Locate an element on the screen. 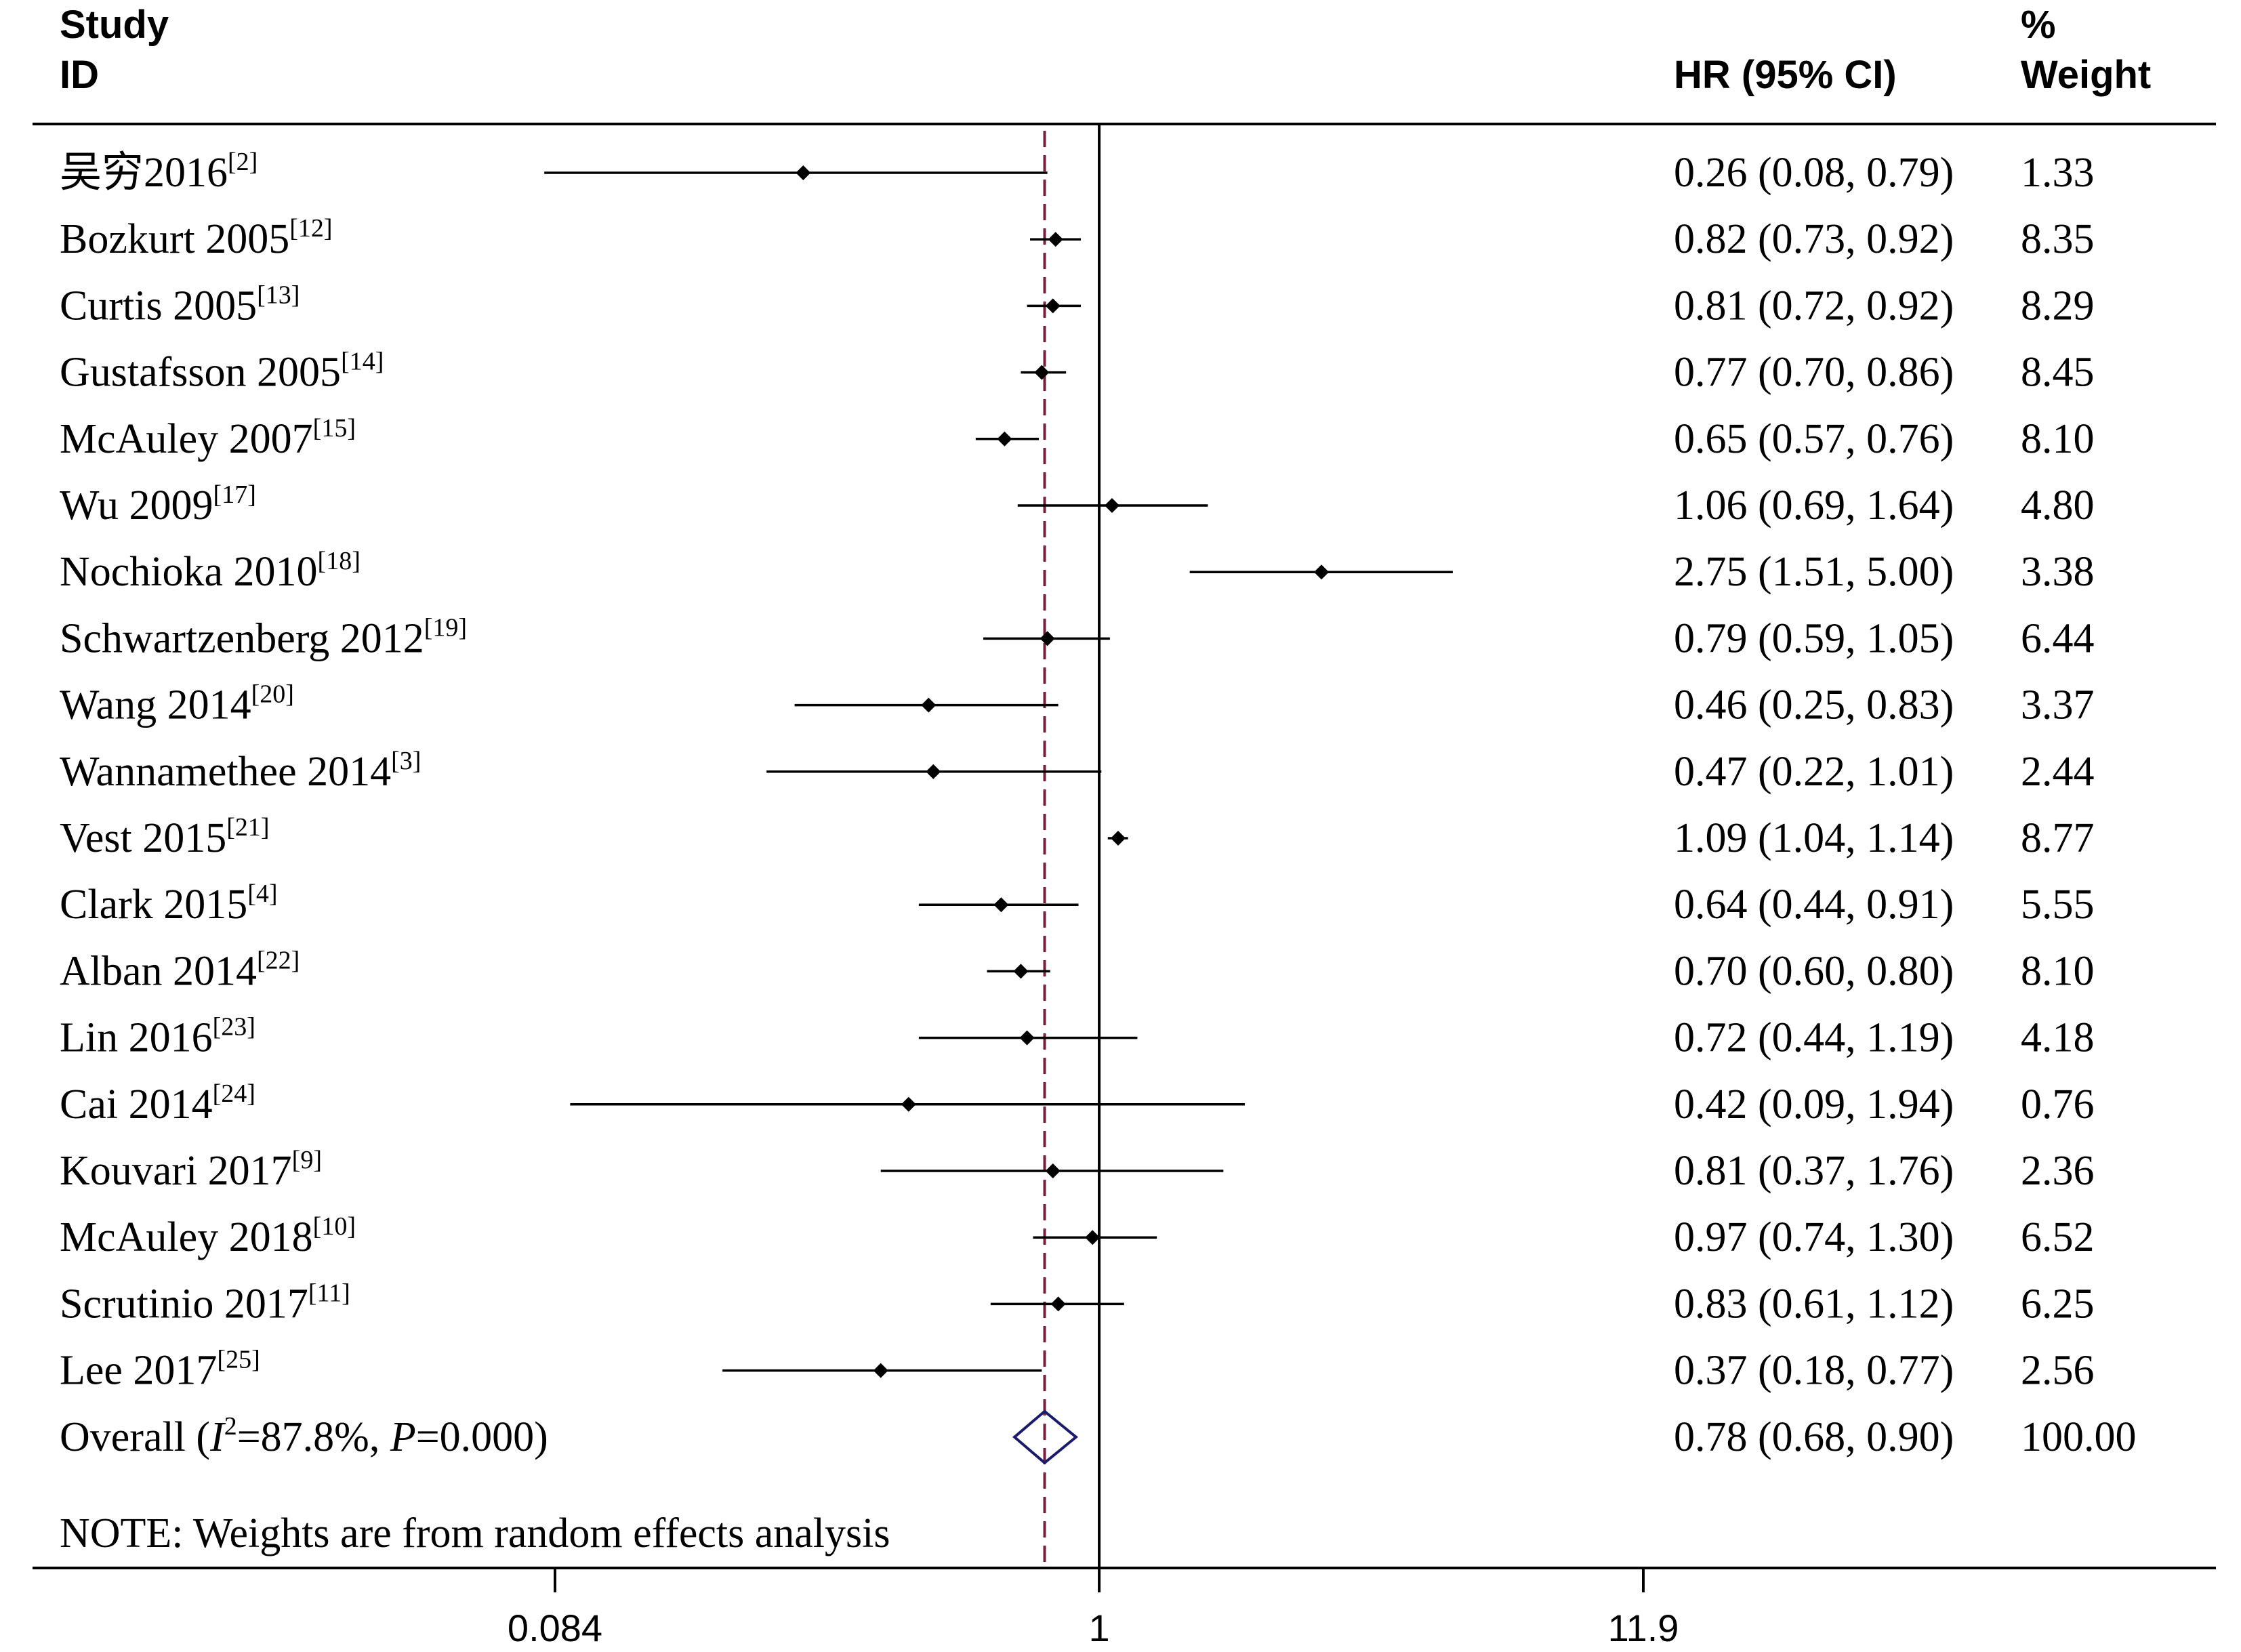 This screenshot has width=2241, height=1652. header-hr: HR (95% CI) is located at coordinates (1785, 75).